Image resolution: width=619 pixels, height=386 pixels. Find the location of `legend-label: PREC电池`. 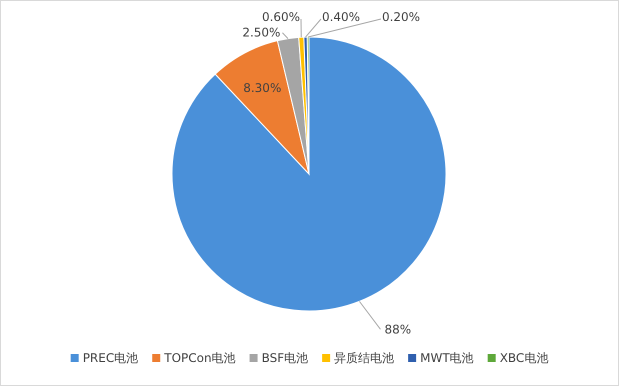

legend-label: PREC电池 is located at coordinates (110, 358).